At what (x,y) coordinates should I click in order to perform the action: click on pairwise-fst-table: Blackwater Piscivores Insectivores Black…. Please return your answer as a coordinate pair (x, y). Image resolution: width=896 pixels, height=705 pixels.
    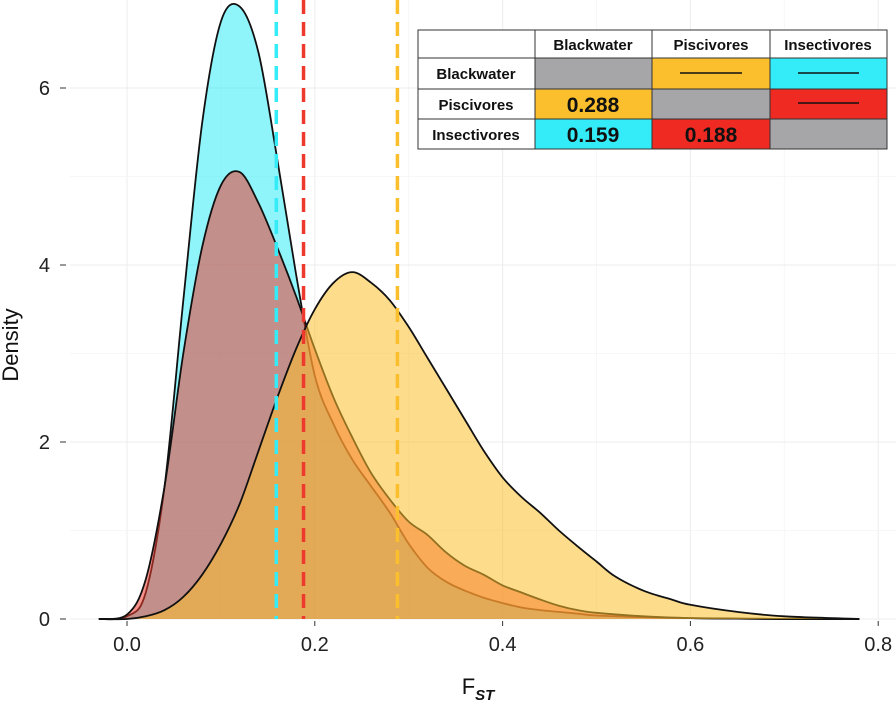
    Looking at the image, I should click on (652, 89).